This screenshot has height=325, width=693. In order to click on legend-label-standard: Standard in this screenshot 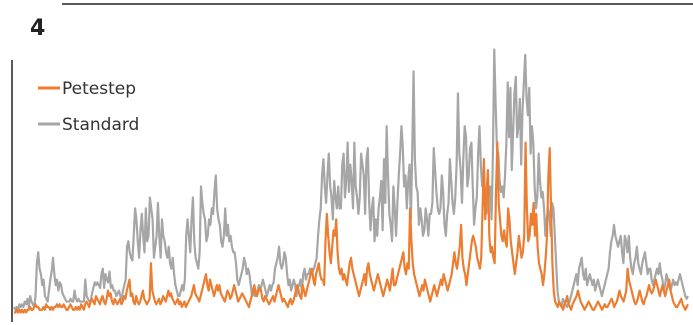, I will do `click(100, 125)`.